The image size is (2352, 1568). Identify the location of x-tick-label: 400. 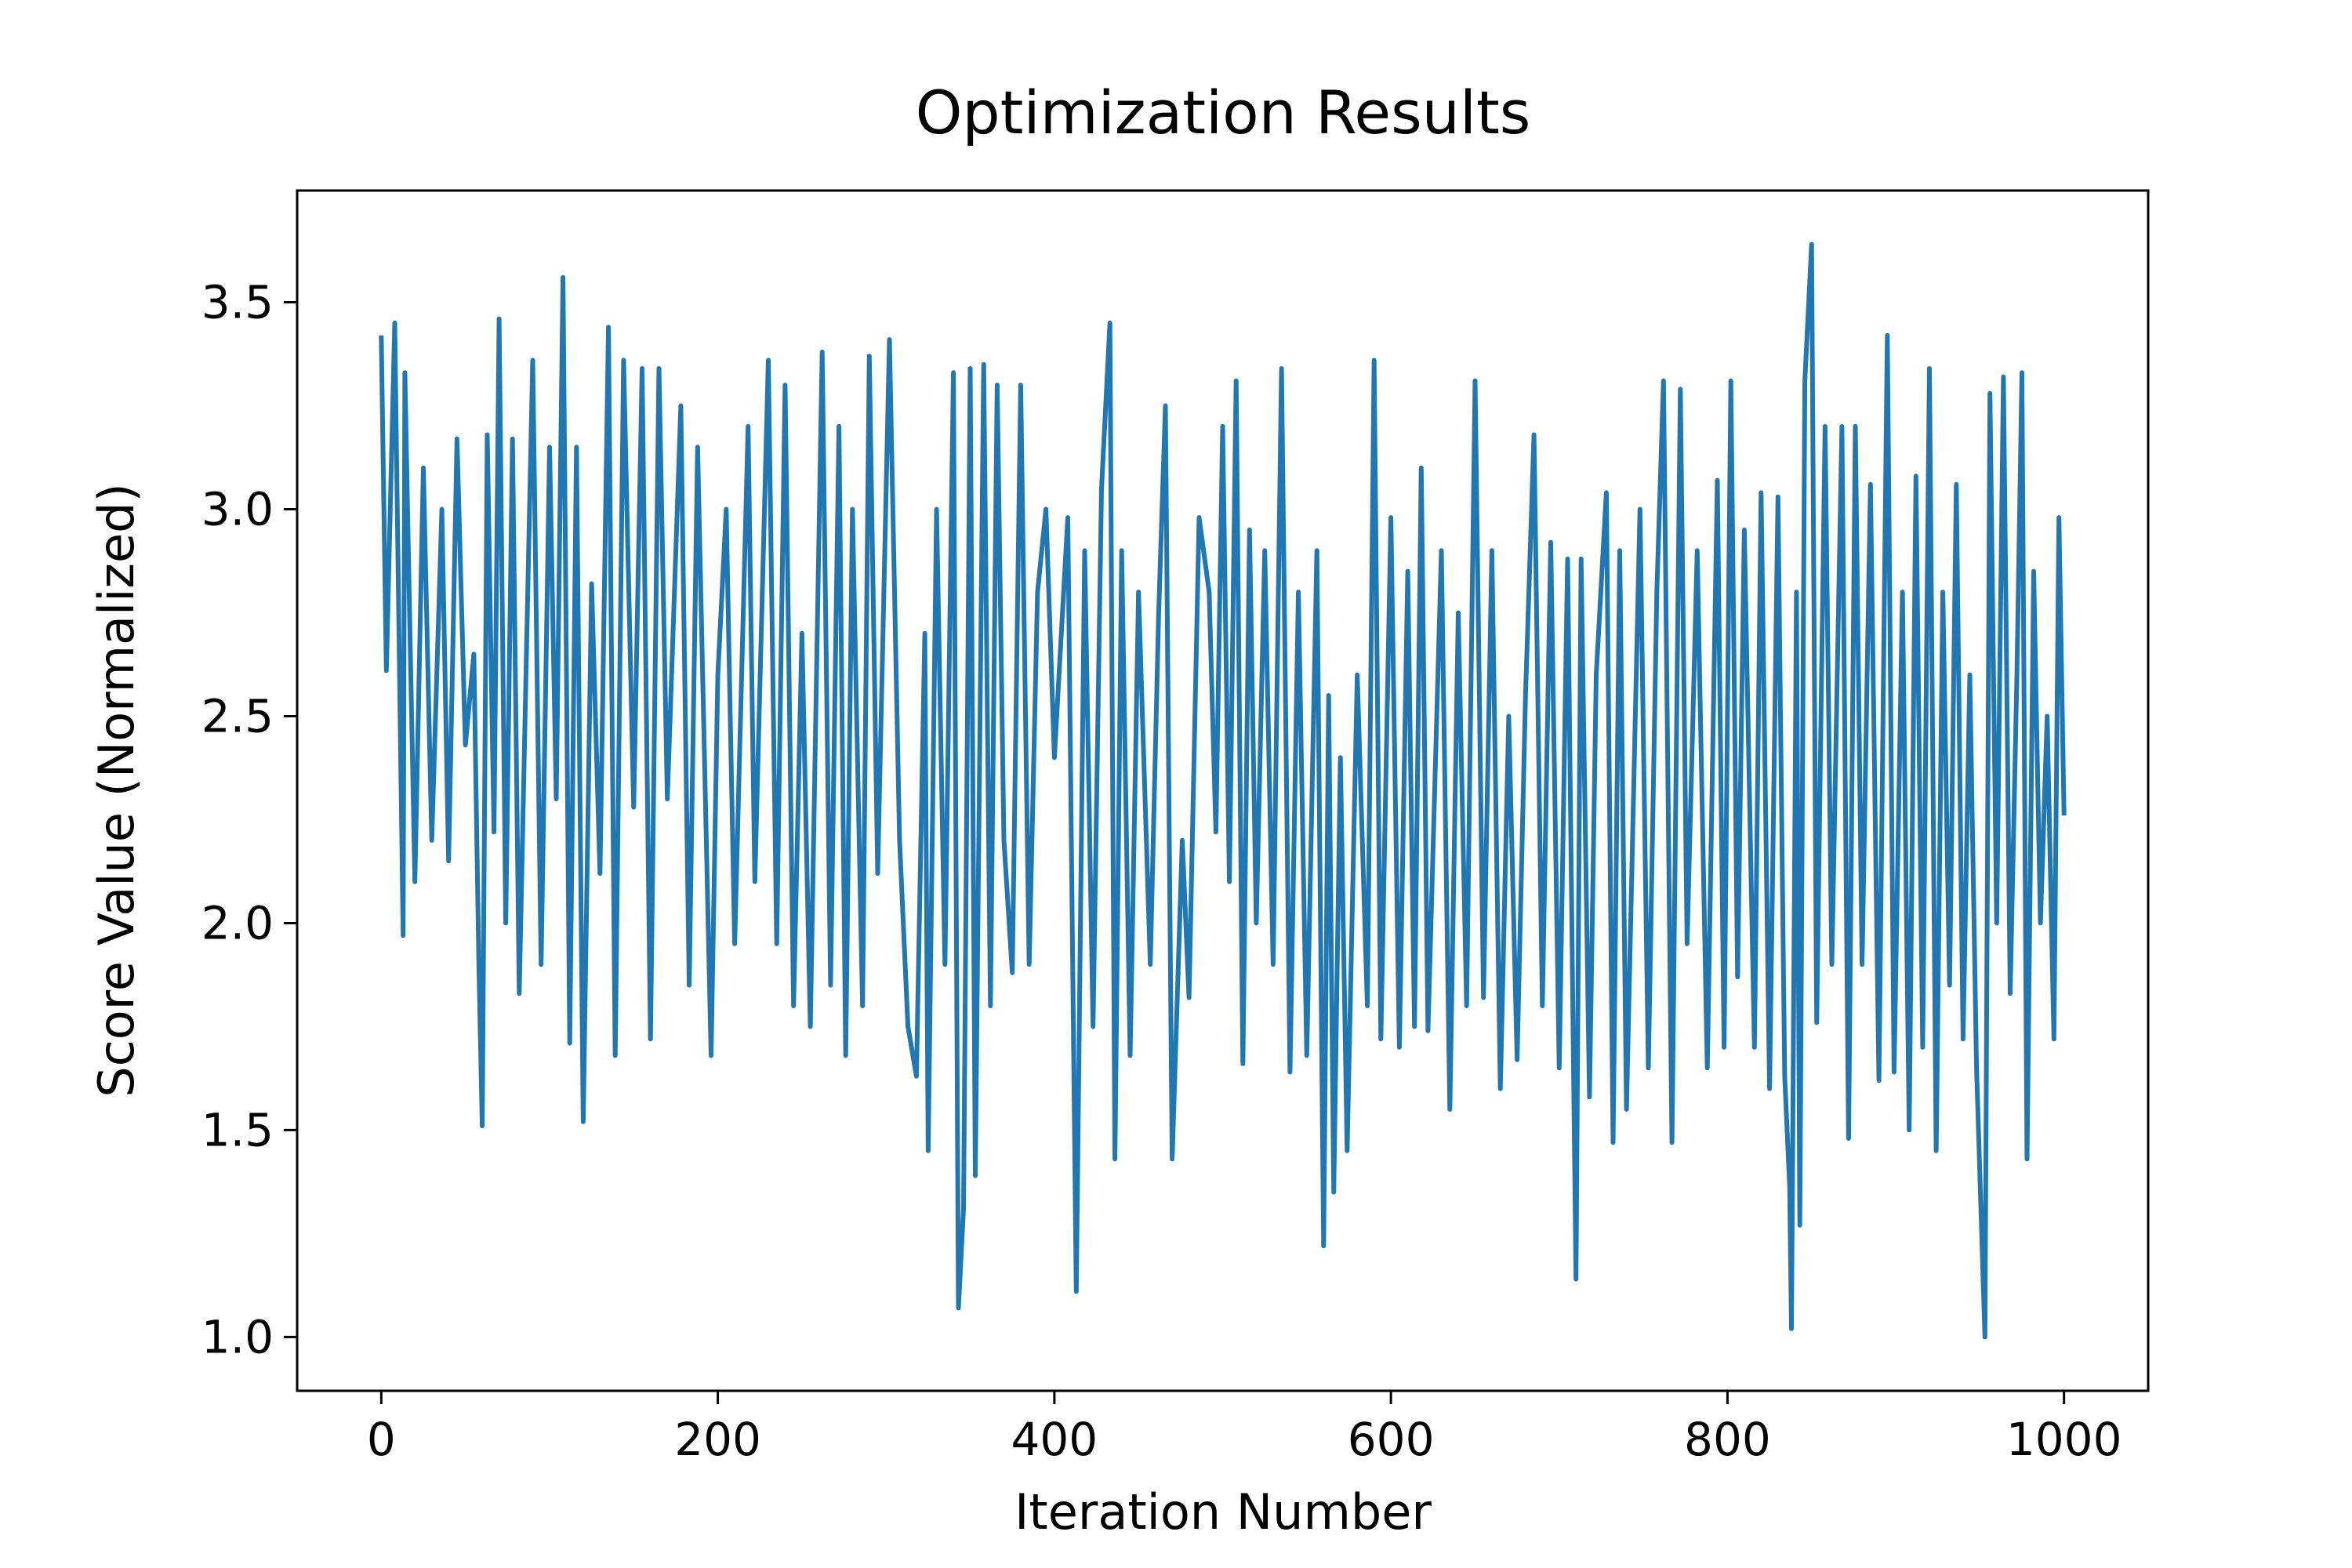
(1054, 1439).